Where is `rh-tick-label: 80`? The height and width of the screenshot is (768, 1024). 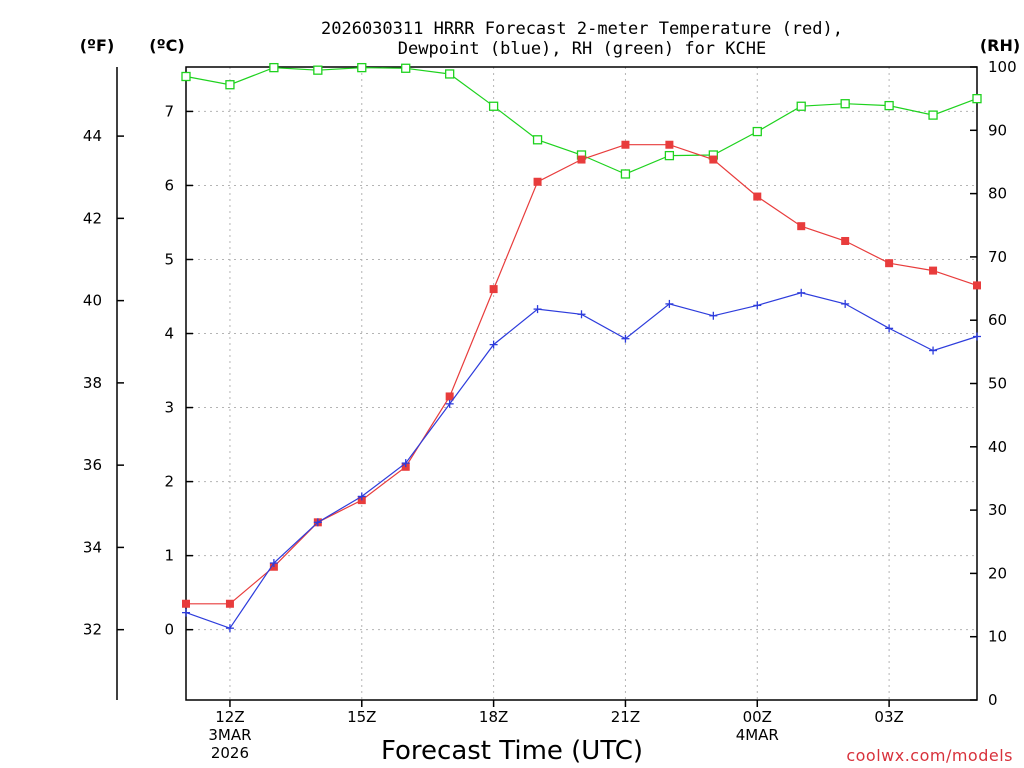
rh-tick-label: 80 is located at coordinates (997, 194).